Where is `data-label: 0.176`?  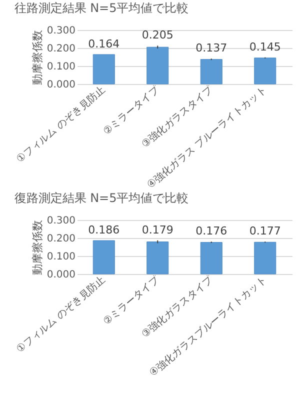 data-label: 0.176 is located at coordinates (212, 231).